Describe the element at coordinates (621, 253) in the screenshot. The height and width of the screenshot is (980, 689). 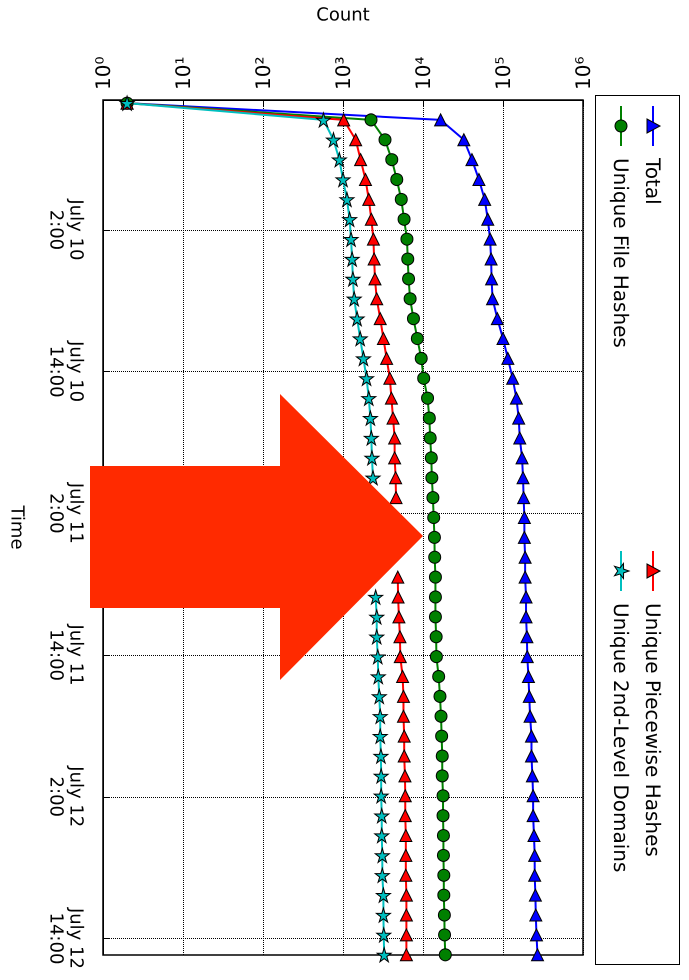
I see `legend-label: Unique File Hashes` at that location.